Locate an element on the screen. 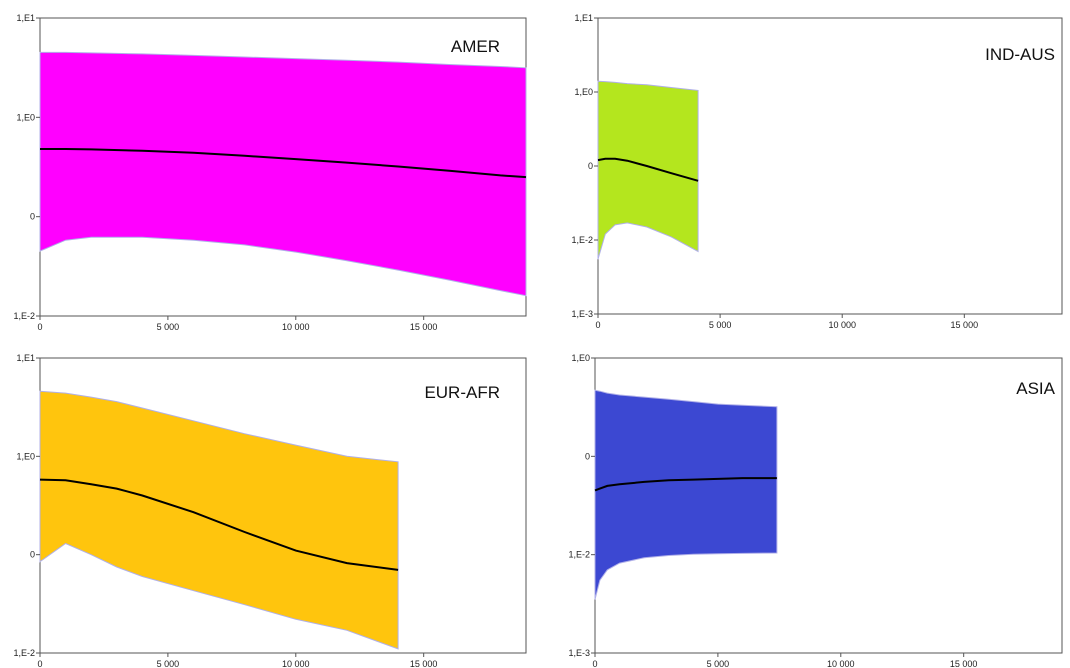 The width and height of the screenshot is (1070, 668). region-label: AMER is located at coordinates (475, 46).